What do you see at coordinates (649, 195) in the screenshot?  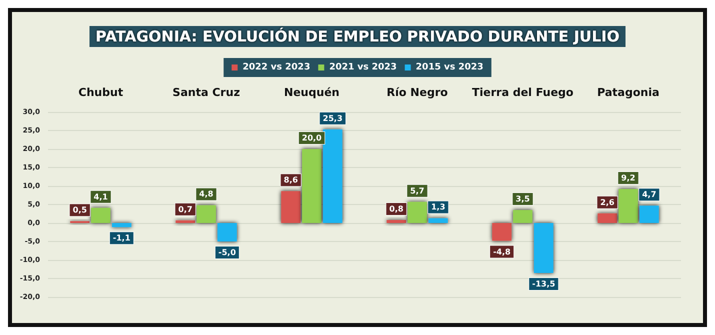 I see `data-label: 4,7` at bounding box center [649, 195].